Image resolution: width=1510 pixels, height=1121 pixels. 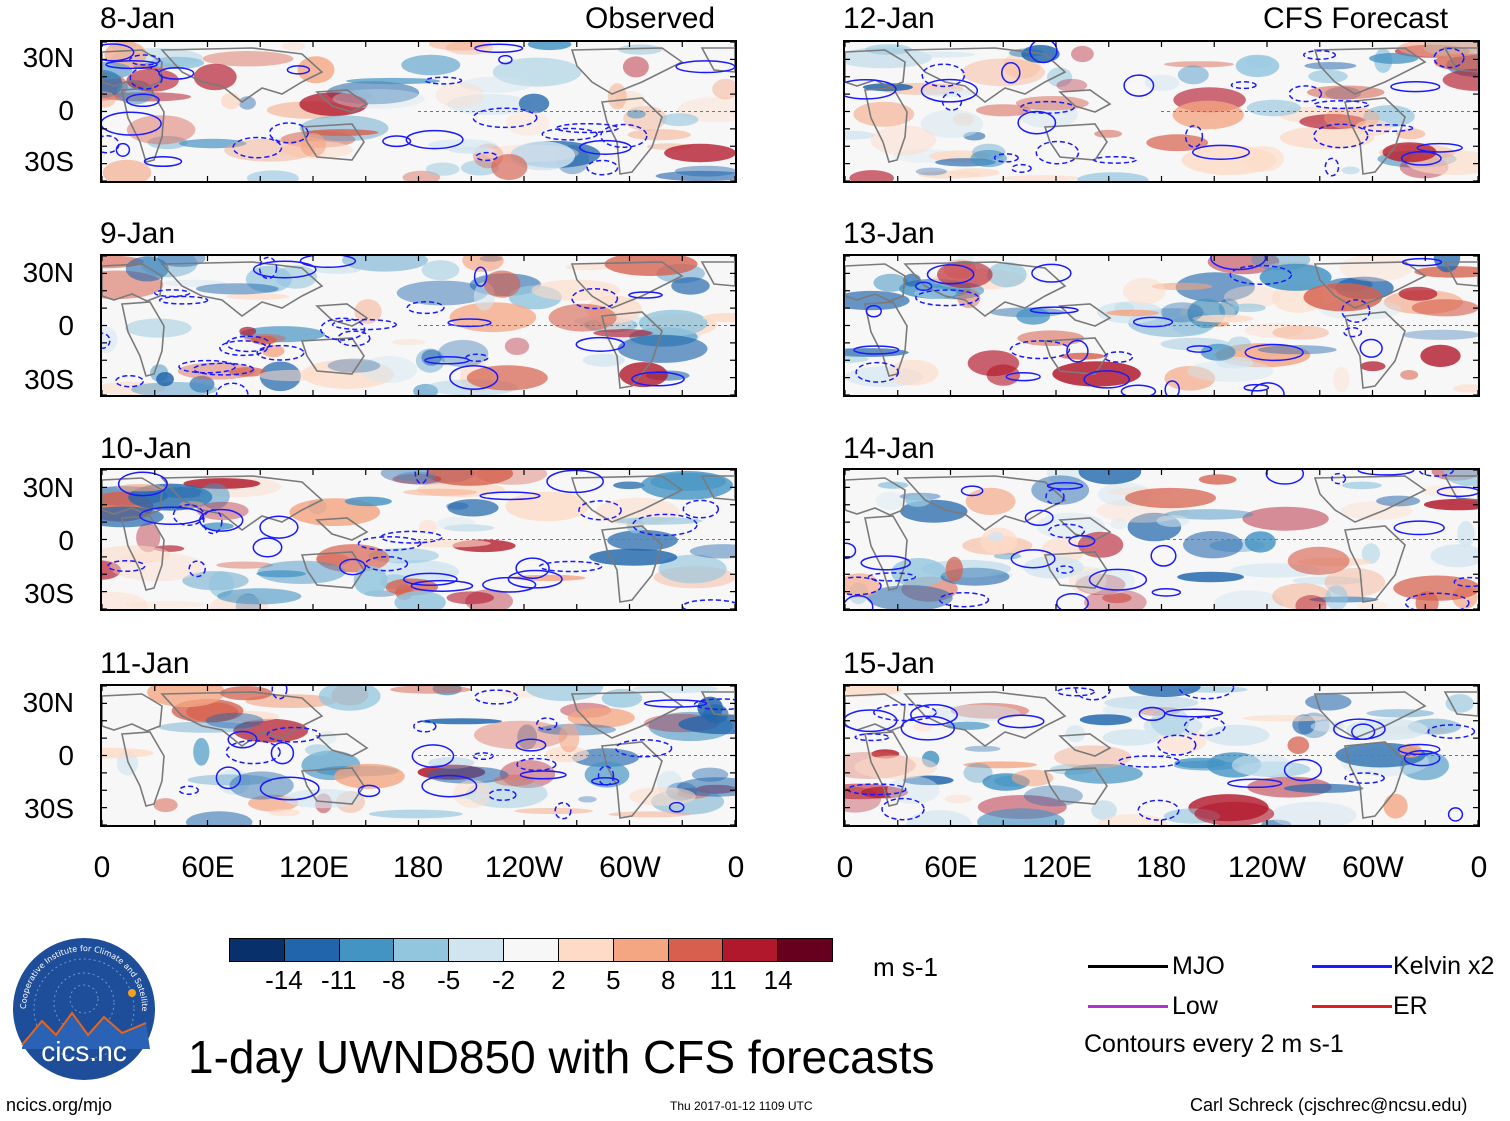 What do you see at coordinates (845, 867) in the screenshot?
I see `lon-label-0: 0` at bounding box center [845, 867].